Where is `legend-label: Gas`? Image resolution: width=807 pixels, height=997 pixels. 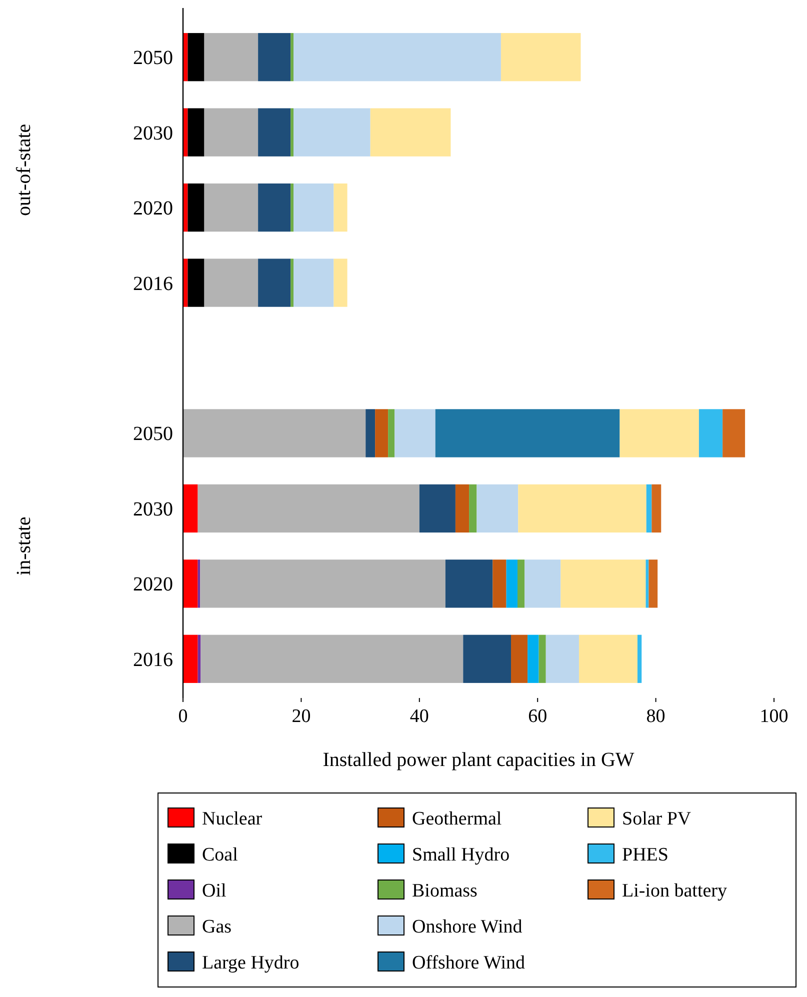 legend-label: Gas is located at coordinates (217, 927).